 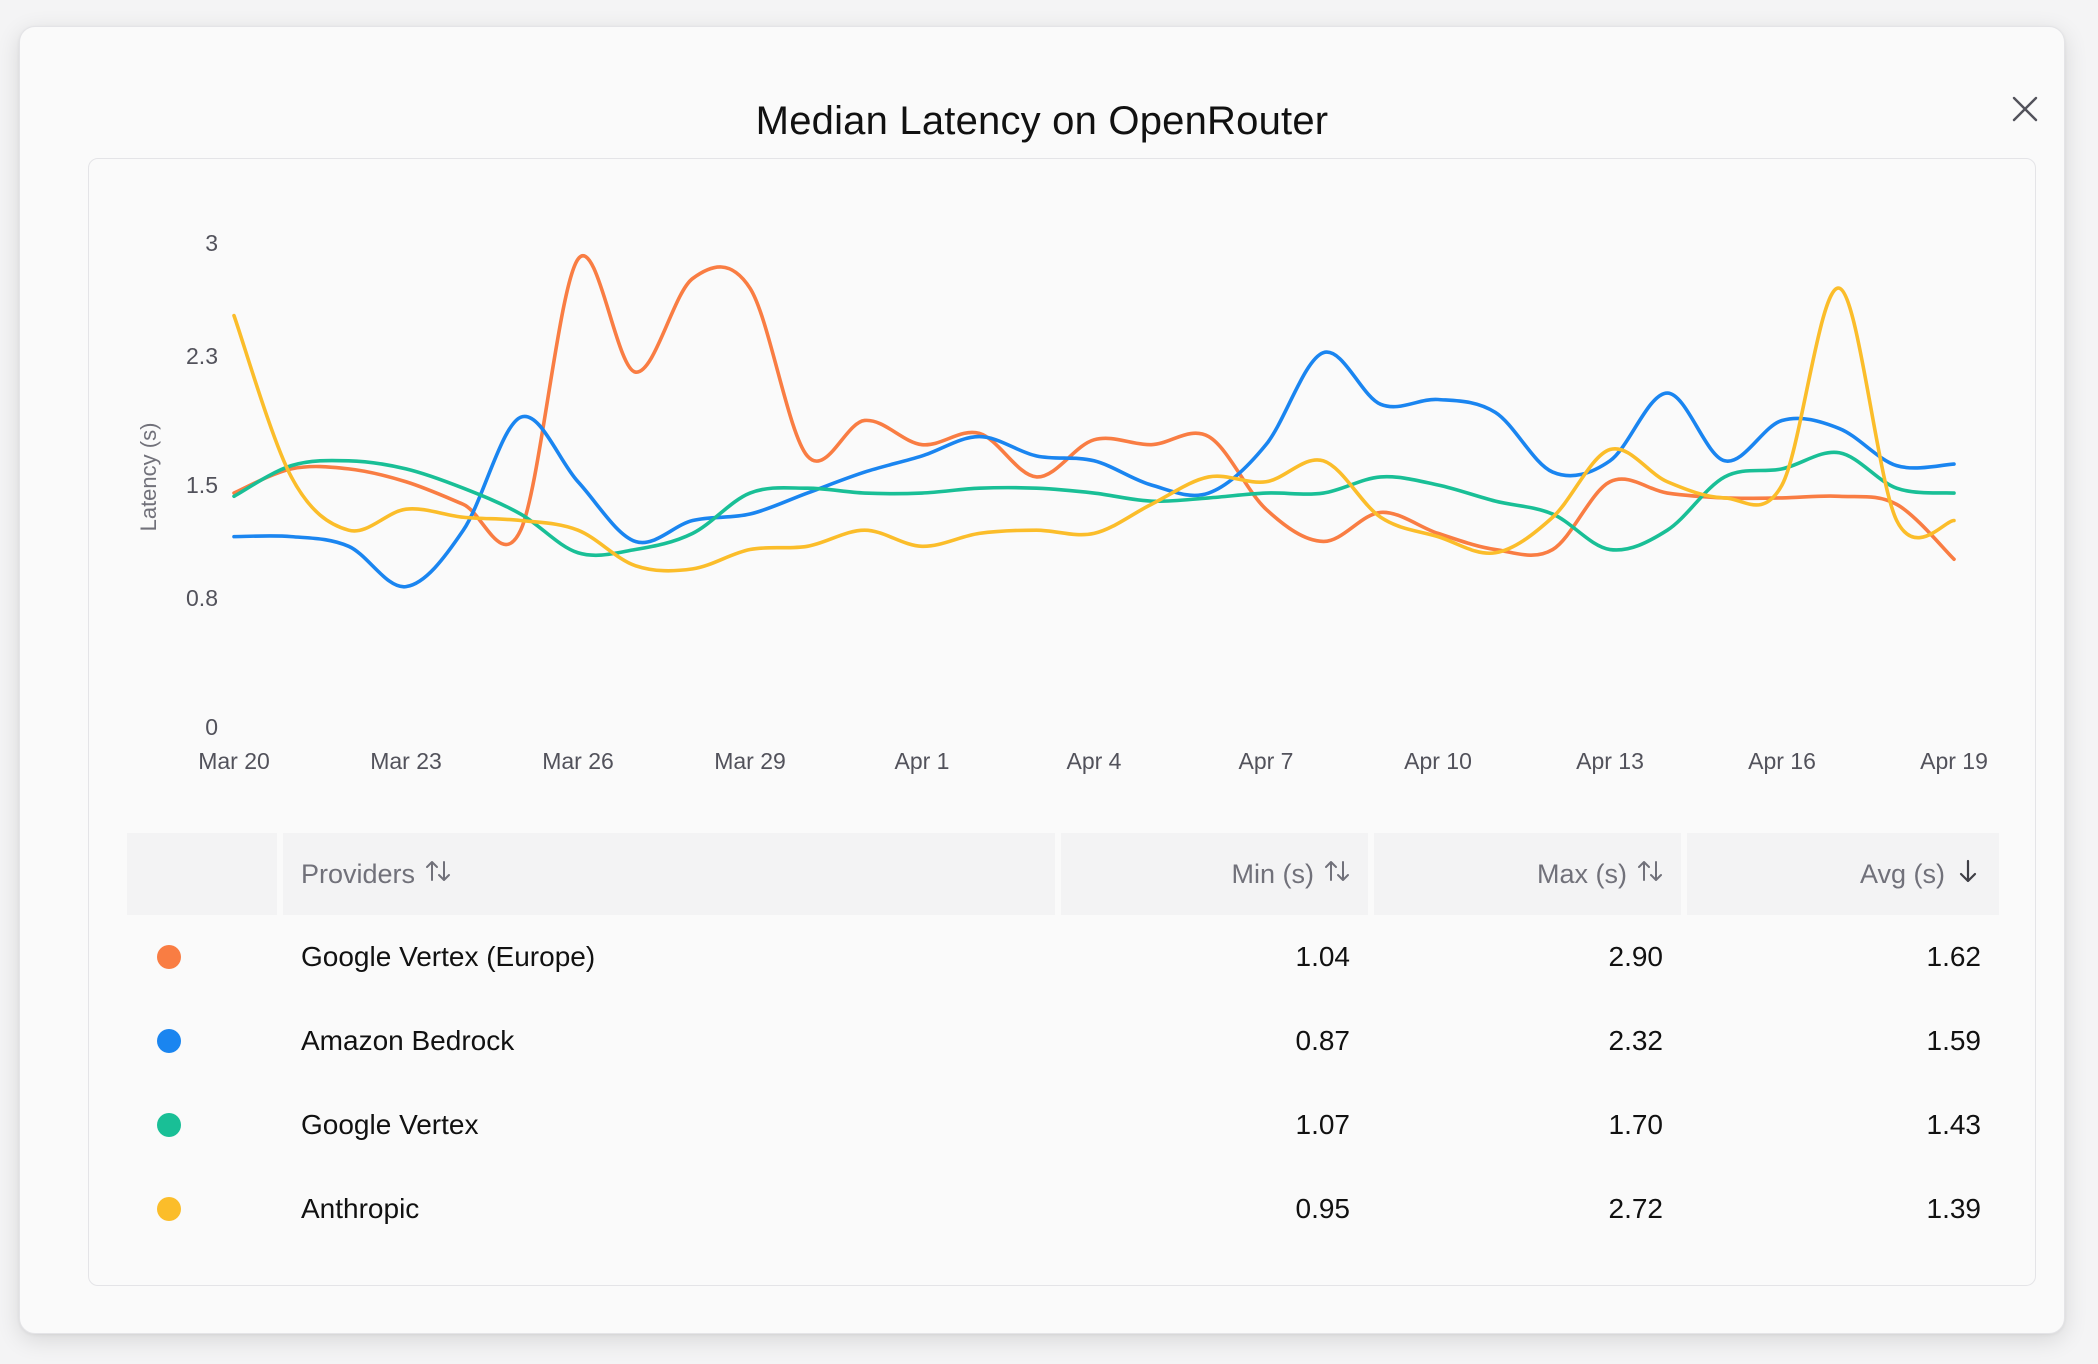 I want to click on x-tick-label: Apr 1, so click(x=922, y=761).